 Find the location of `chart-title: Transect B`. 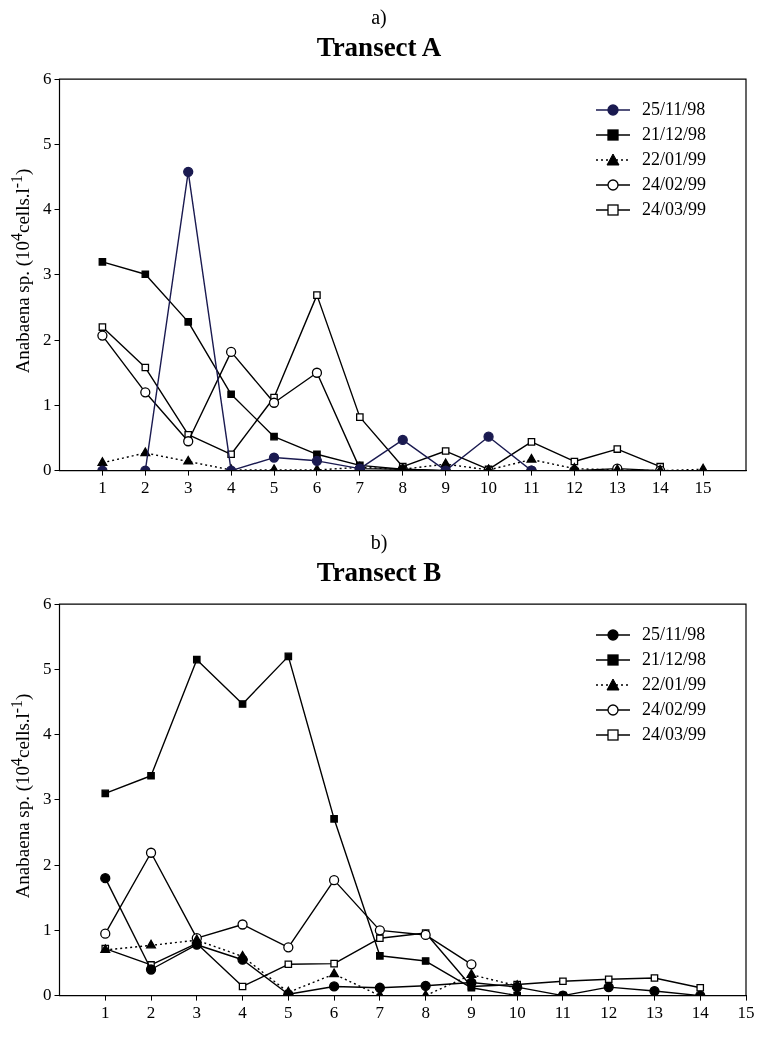

chart-title: Transect B is located at coordinates (379, 573).